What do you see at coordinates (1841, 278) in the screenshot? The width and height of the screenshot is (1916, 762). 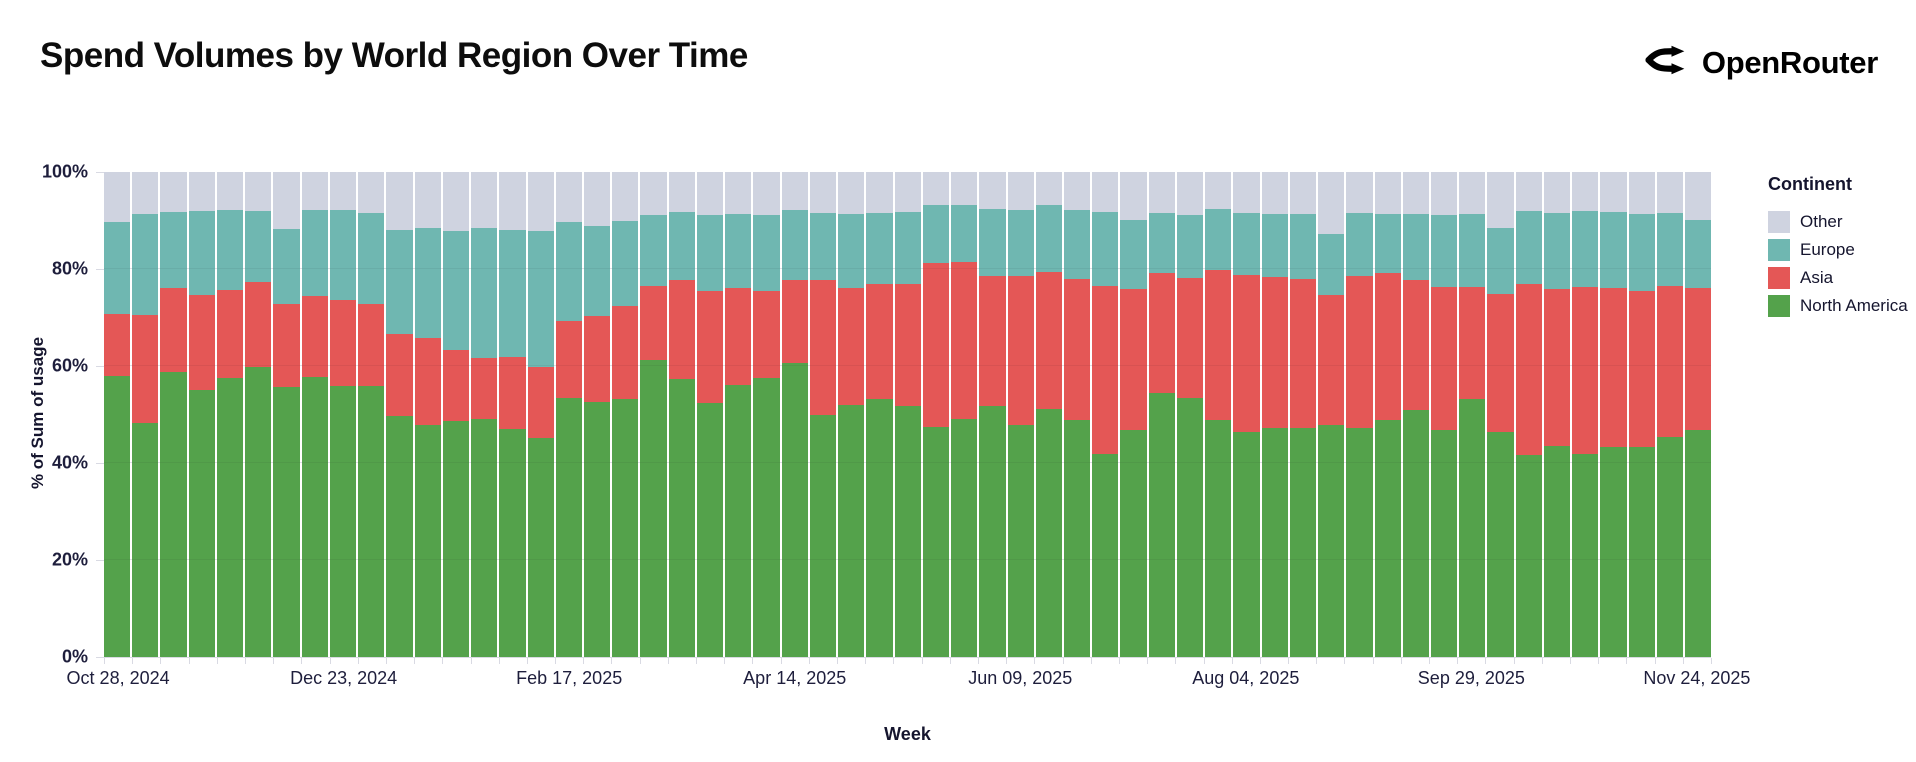 I see `legend-item-asia: Asia` at bounding box center [1841, 278].